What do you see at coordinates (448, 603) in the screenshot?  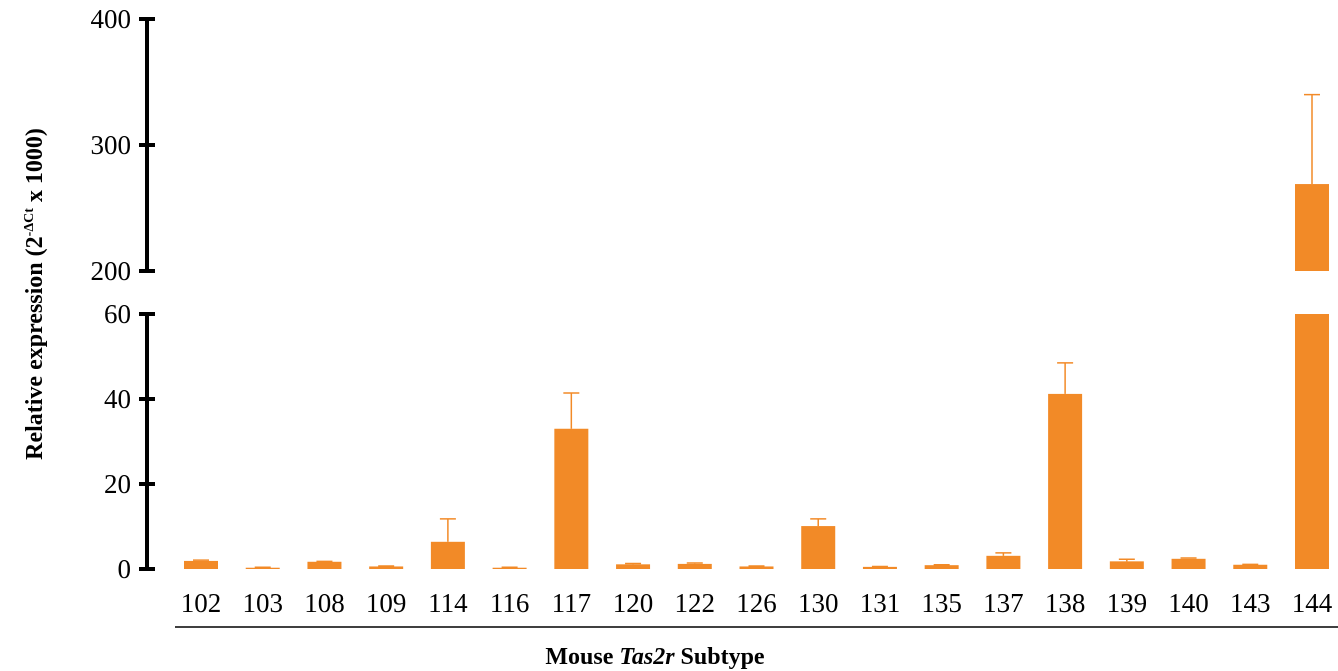 I see `x-tick-label: 114` at bounding box center [448, 603].